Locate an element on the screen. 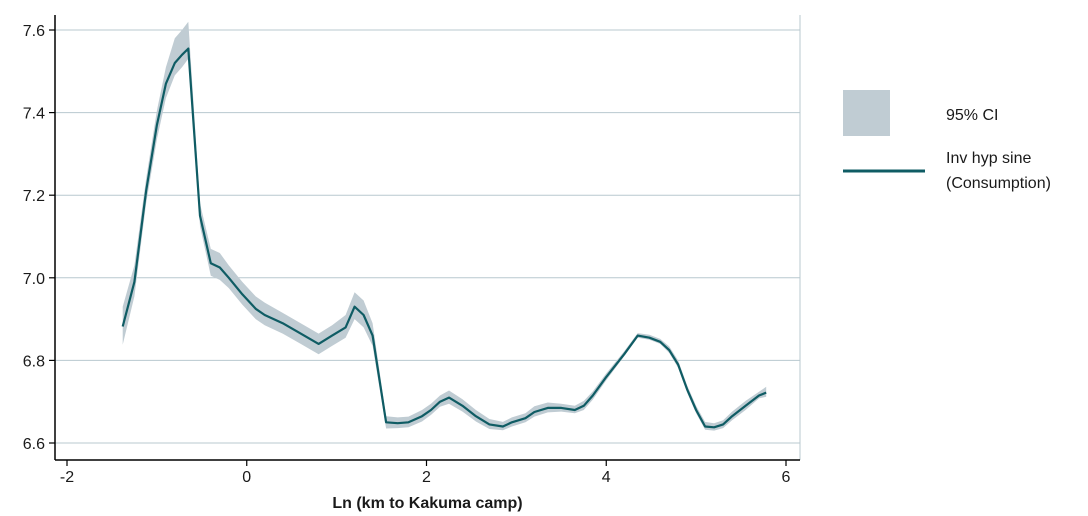  x-tick-label-0: -2 is located at coordinates (67, 477).